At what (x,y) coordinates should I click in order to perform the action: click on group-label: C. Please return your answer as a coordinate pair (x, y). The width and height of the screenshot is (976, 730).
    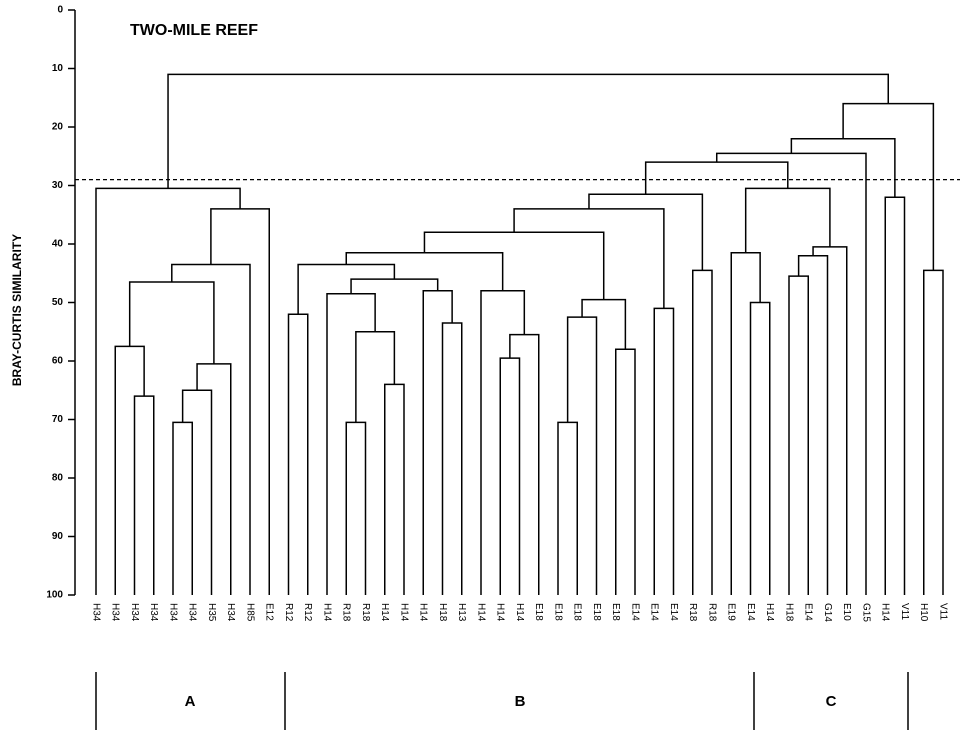
    Looking at the image, I should click on (831, 701).